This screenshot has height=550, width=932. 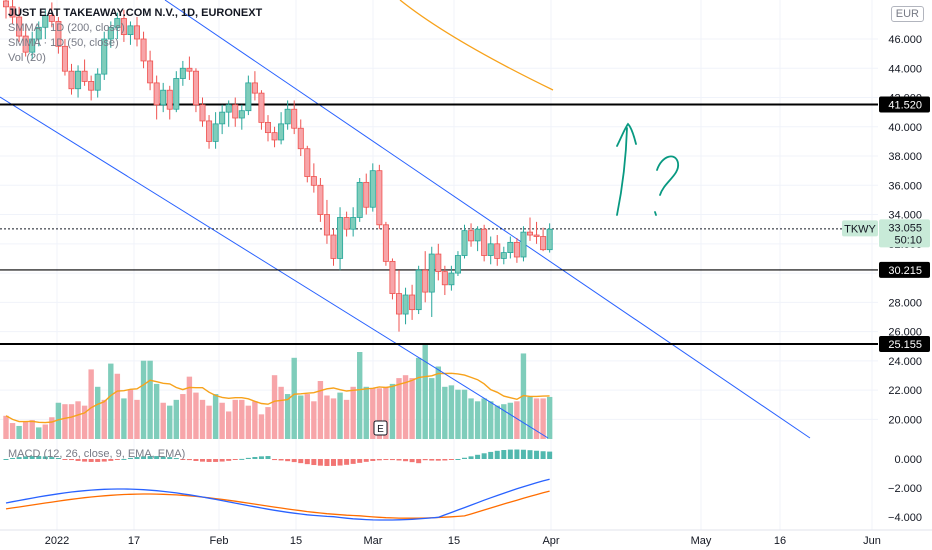 What do you see at coordinates (219, 541) in the screenshot?
I see `time-tick-label: Feb` at bounding box center [219, 541].